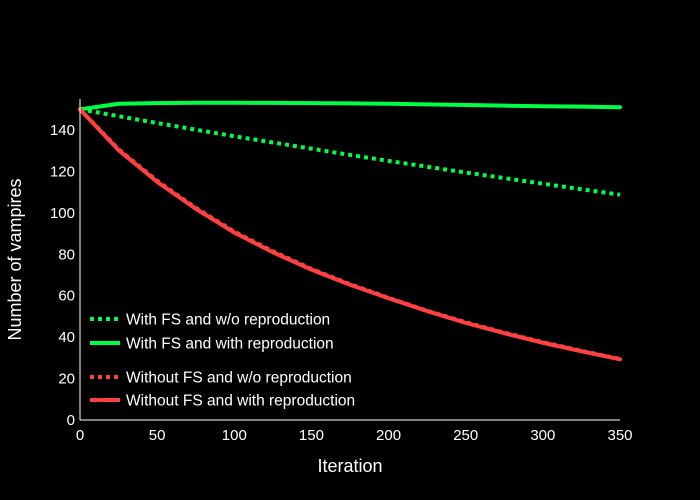 This screenshot has width=700, height=500. Describe the element at coordinates (15, 259) in the screenshot. I see `y-axis-title: Number of vampires` at that location.